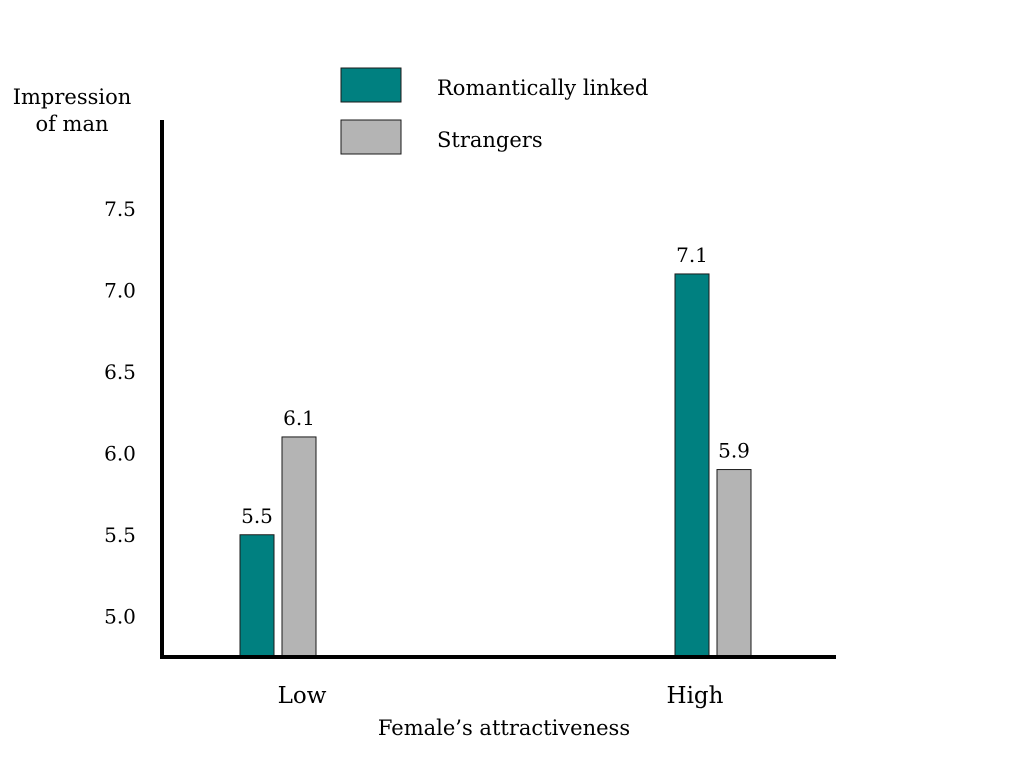 This screenshot has width=1024, height=768. I want to click on legend-label: Romantically linked, so click(542, 88).